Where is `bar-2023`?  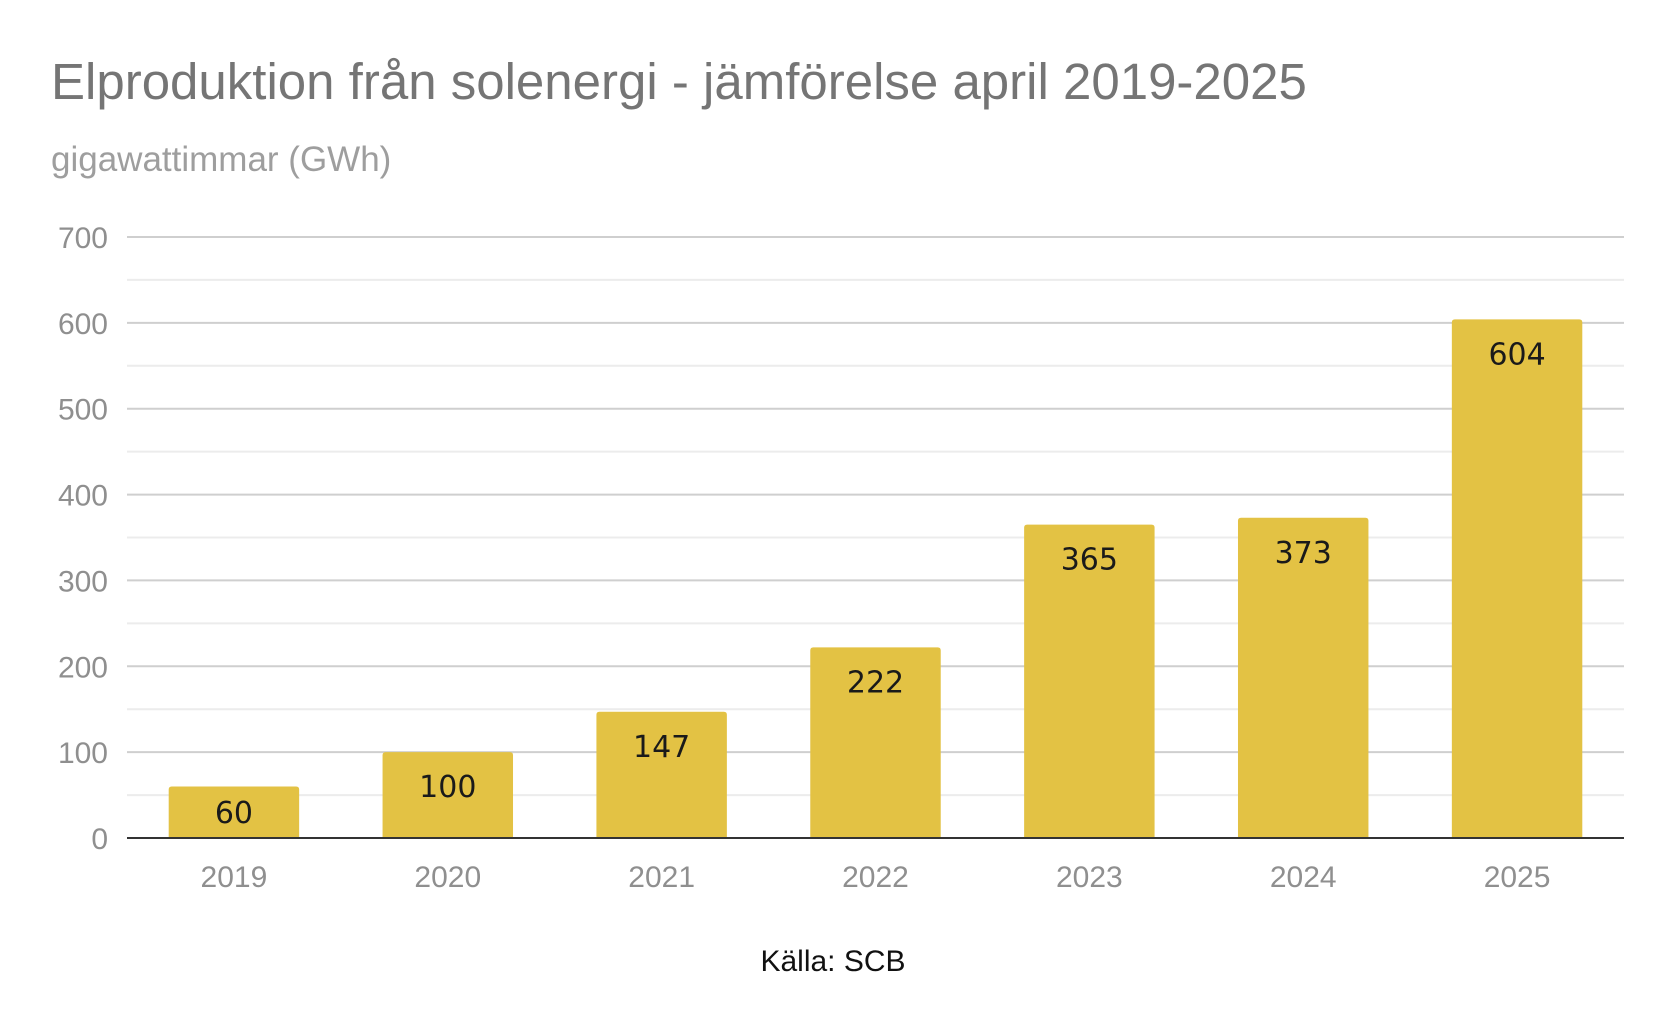 bar-2023 is located at coordinates (1089, 681).